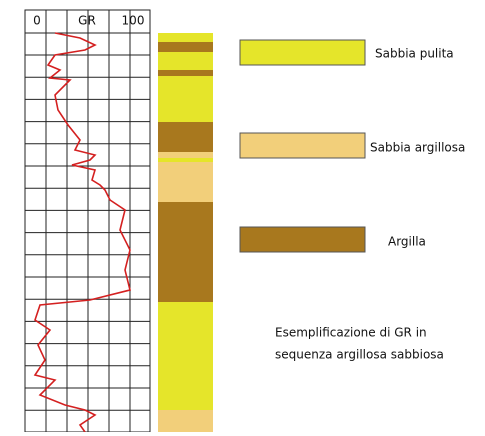 The width and height of the screenshot is (485, 436). What do you see at coordinates (359, 355) in the screenshot?
I see `caption: sequenza argillosa sabbiosa` at bounding box center [359, 355].